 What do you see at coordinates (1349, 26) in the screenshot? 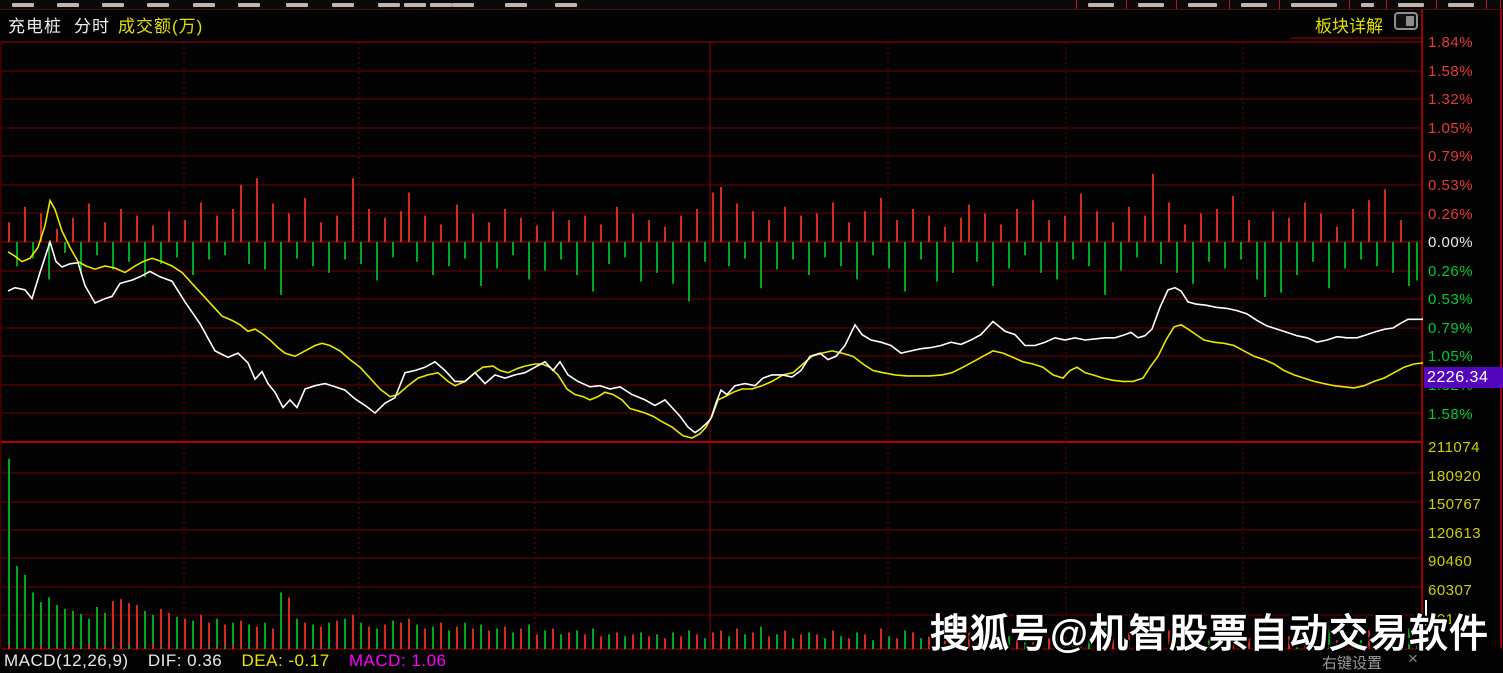
I see `sector-detail-link: 板块详解` at bounding box center [1349, 26].